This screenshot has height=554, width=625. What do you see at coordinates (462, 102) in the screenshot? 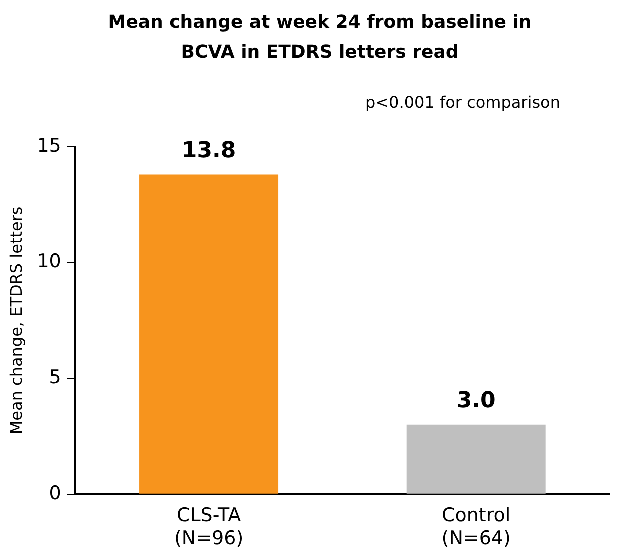
I see `text: p<0.001 for comparison` at bounding box center [462, 102].